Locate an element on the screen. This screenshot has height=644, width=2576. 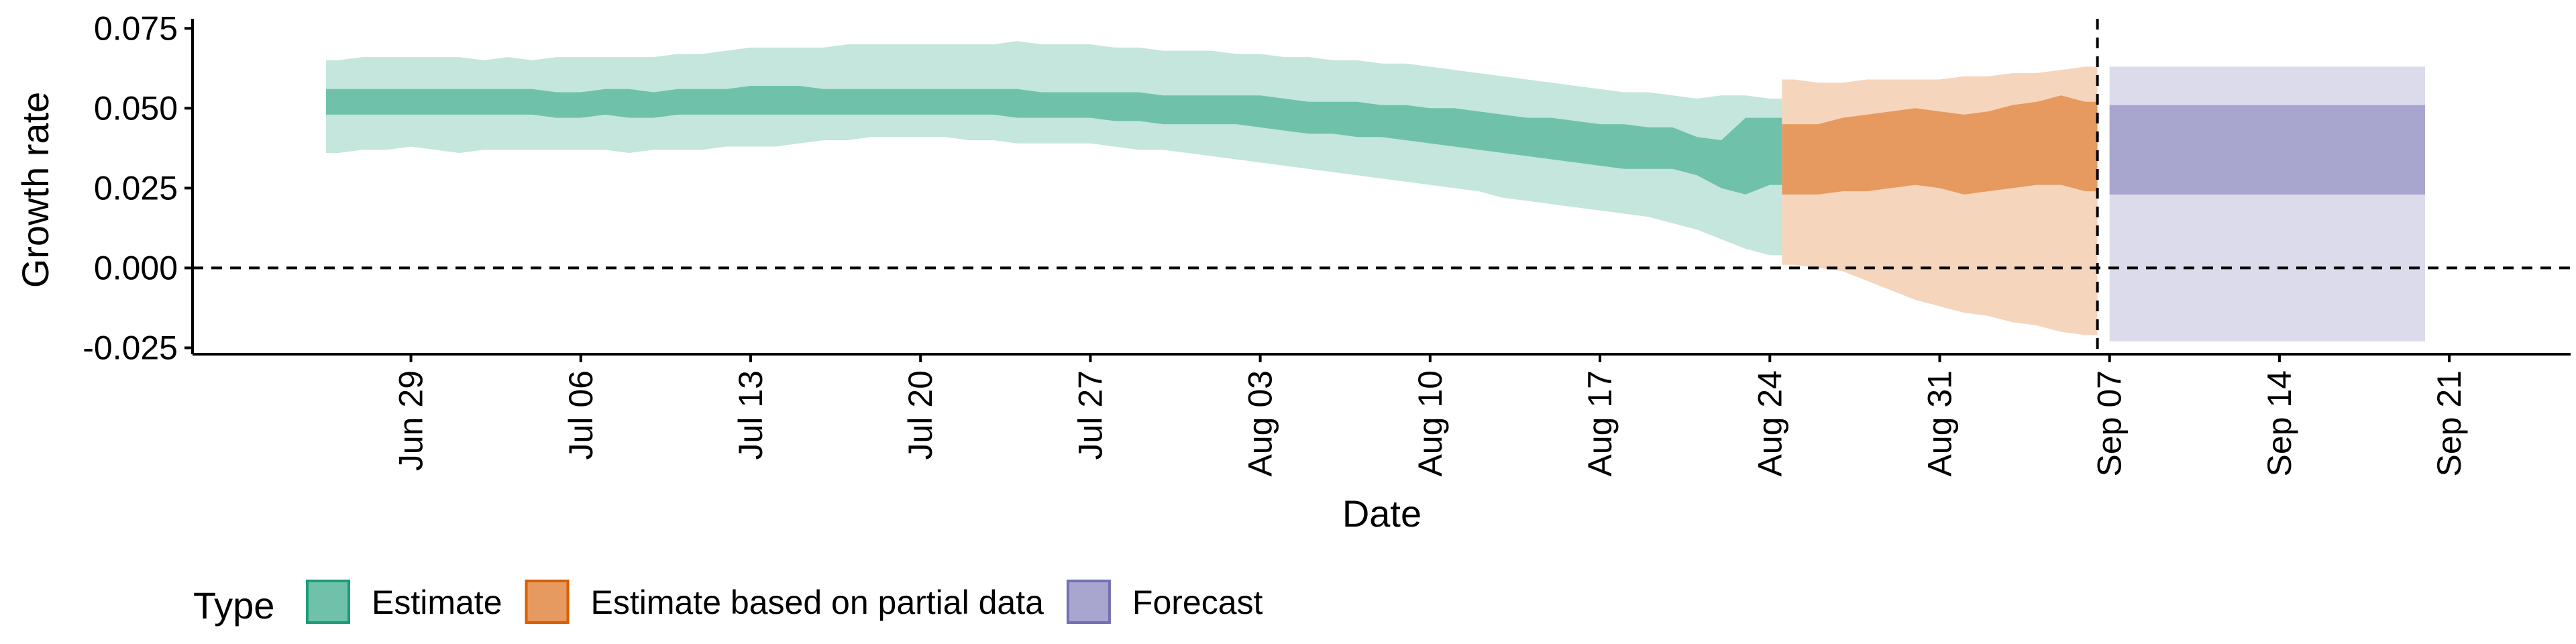
legend-swatch-estimate-based-on-partial-data is located at coordinates (547, 602).